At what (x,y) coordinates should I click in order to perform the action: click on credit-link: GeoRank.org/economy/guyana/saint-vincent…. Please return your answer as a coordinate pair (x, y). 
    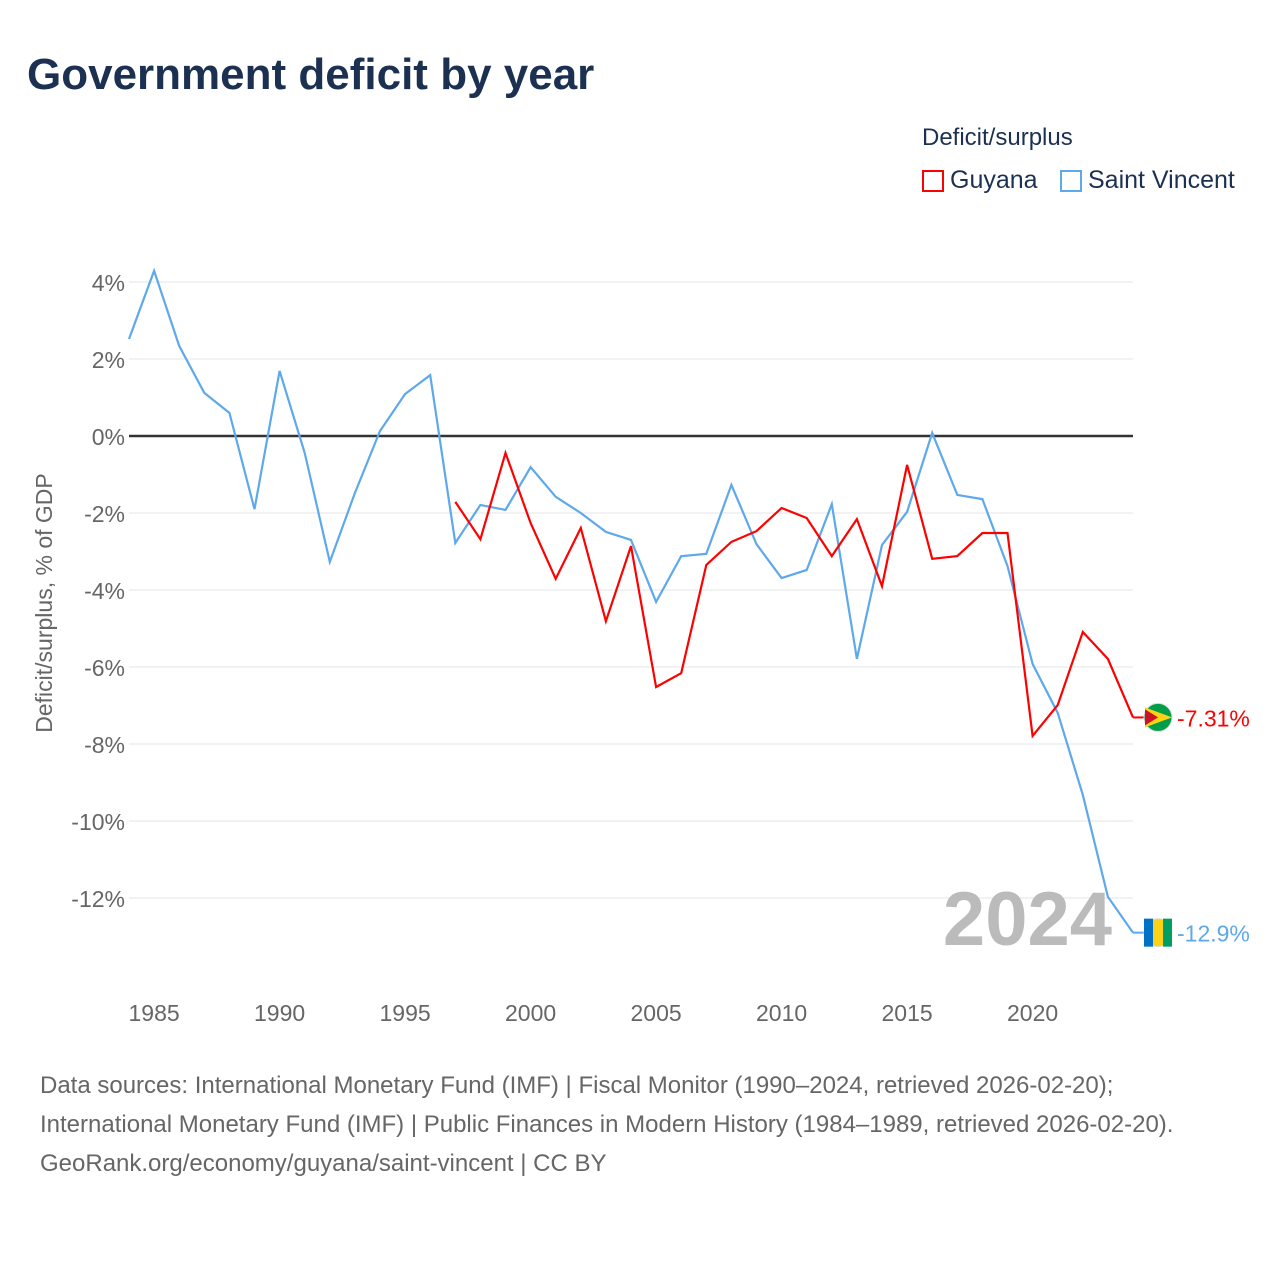
    Looking at the image, I should click on (323, 1163).